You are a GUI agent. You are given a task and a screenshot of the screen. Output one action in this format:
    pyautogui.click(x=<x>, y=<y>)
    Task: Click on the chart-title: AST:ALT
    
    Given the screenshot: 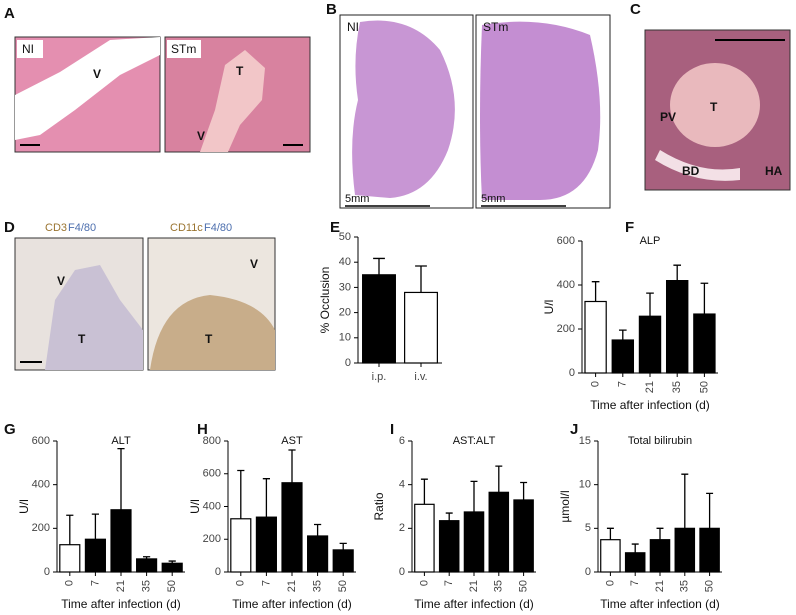 What is the action you would take?
    pyautogui.click(x=474, y=441)
    